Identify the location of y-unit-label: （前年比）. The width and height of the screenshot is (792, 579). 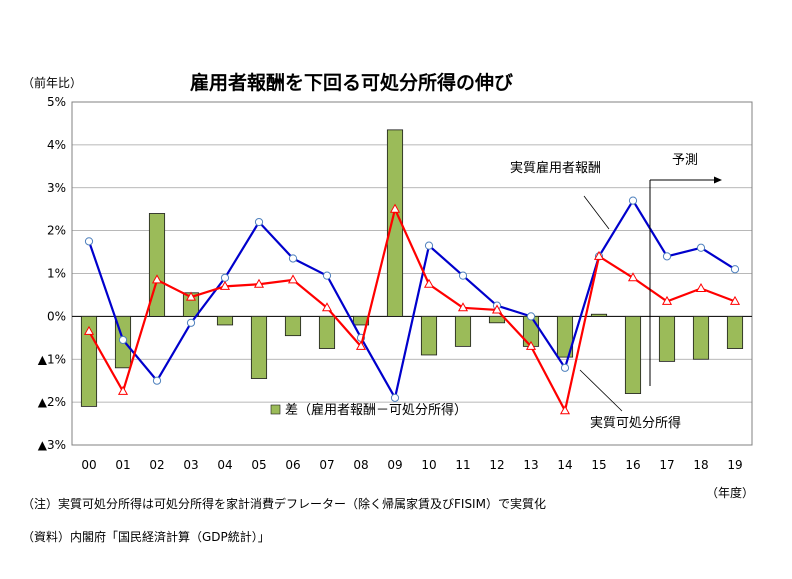
(52, 83).